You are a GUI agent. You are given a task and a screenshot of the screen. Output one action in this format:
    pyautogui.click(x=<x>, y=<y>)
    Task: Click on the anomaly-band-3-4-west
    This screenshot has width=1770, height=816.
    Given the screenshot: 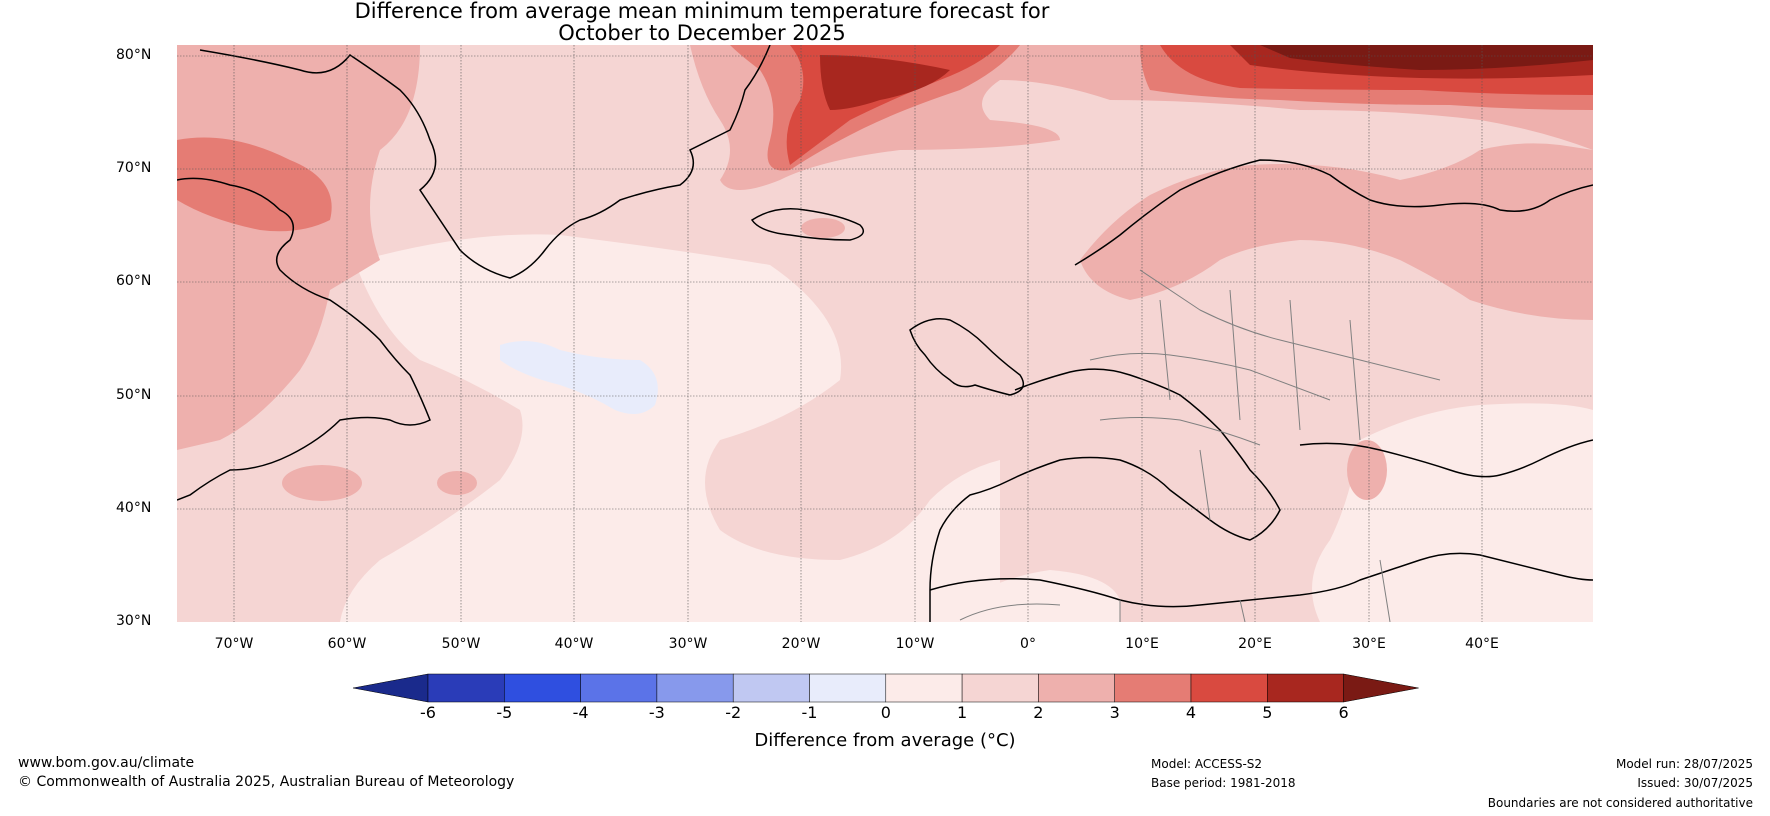 What is the action you would take?
    pyautogui.click(x=254, y=184)
    